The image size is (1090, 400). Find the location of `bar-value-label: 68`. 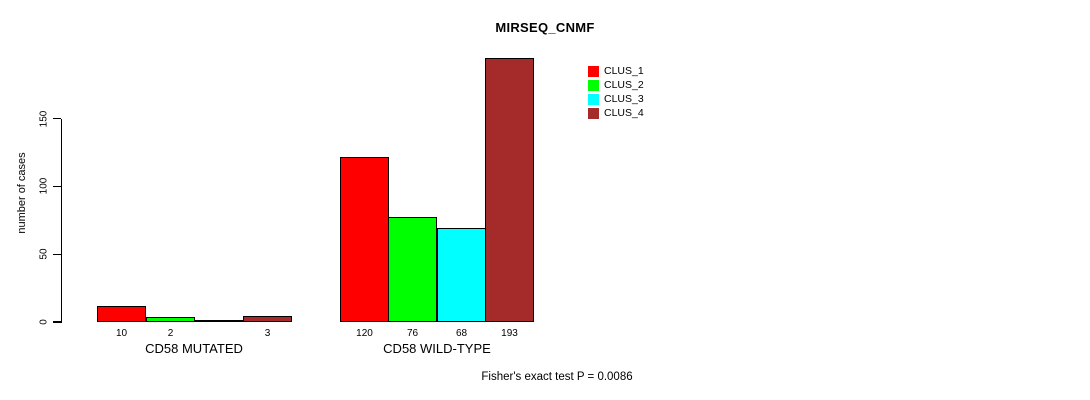

bar-value-label: 68 is located at coordinates (461, 333).